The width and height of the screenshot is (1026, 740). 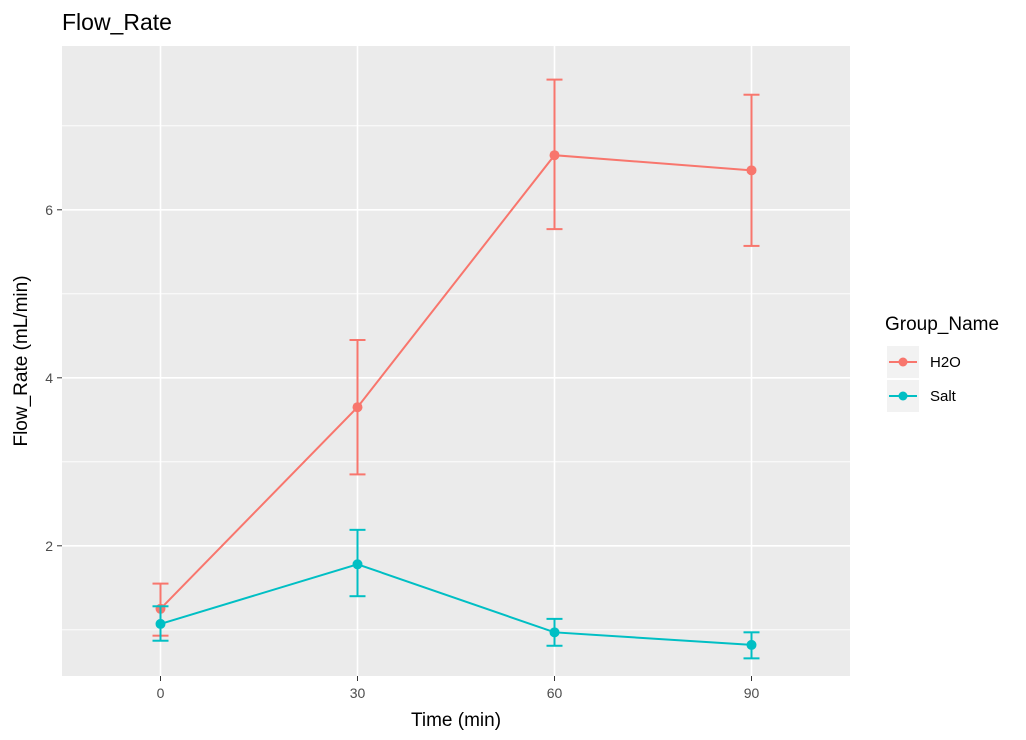 What do you see at coordinates (456, 604) in the screenshot?
I see `series-line` at bounding box center [456, 604].